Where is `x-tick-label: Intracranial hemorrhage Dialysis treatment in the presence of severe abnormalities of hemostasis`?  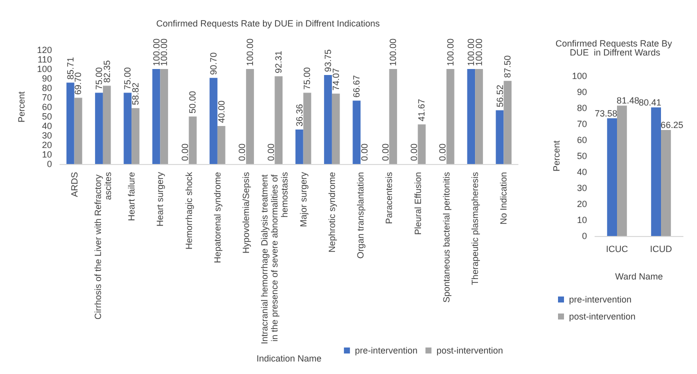
x-tick-label: Intracranial hemorrhage Dialysis treatment in the presence of severe abnormalities of hemostasis is located at coordinates (275, 258).